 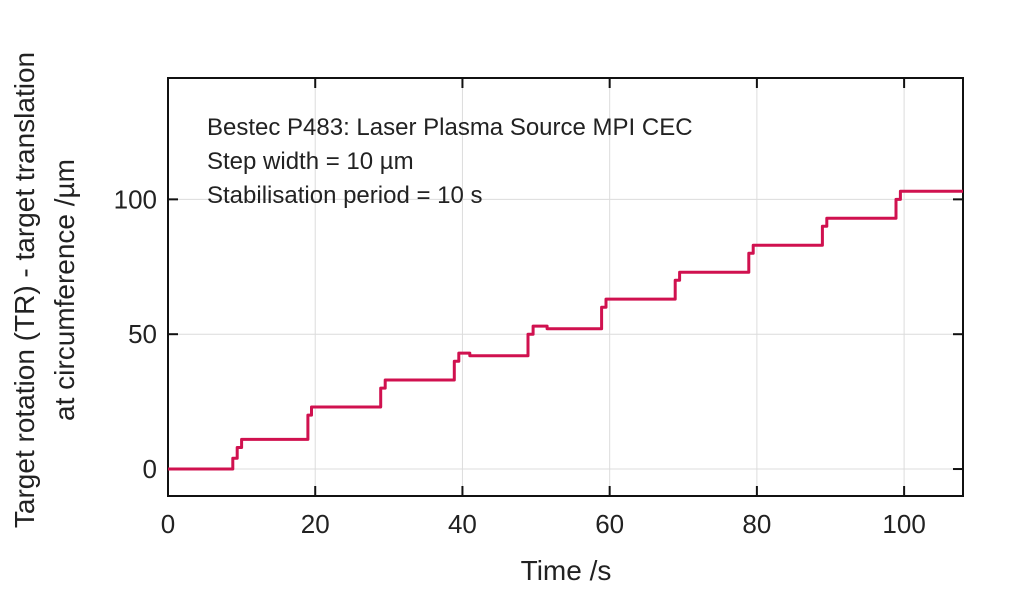 I want to click on y-tick-label: 50, so click(x=142, y=334).